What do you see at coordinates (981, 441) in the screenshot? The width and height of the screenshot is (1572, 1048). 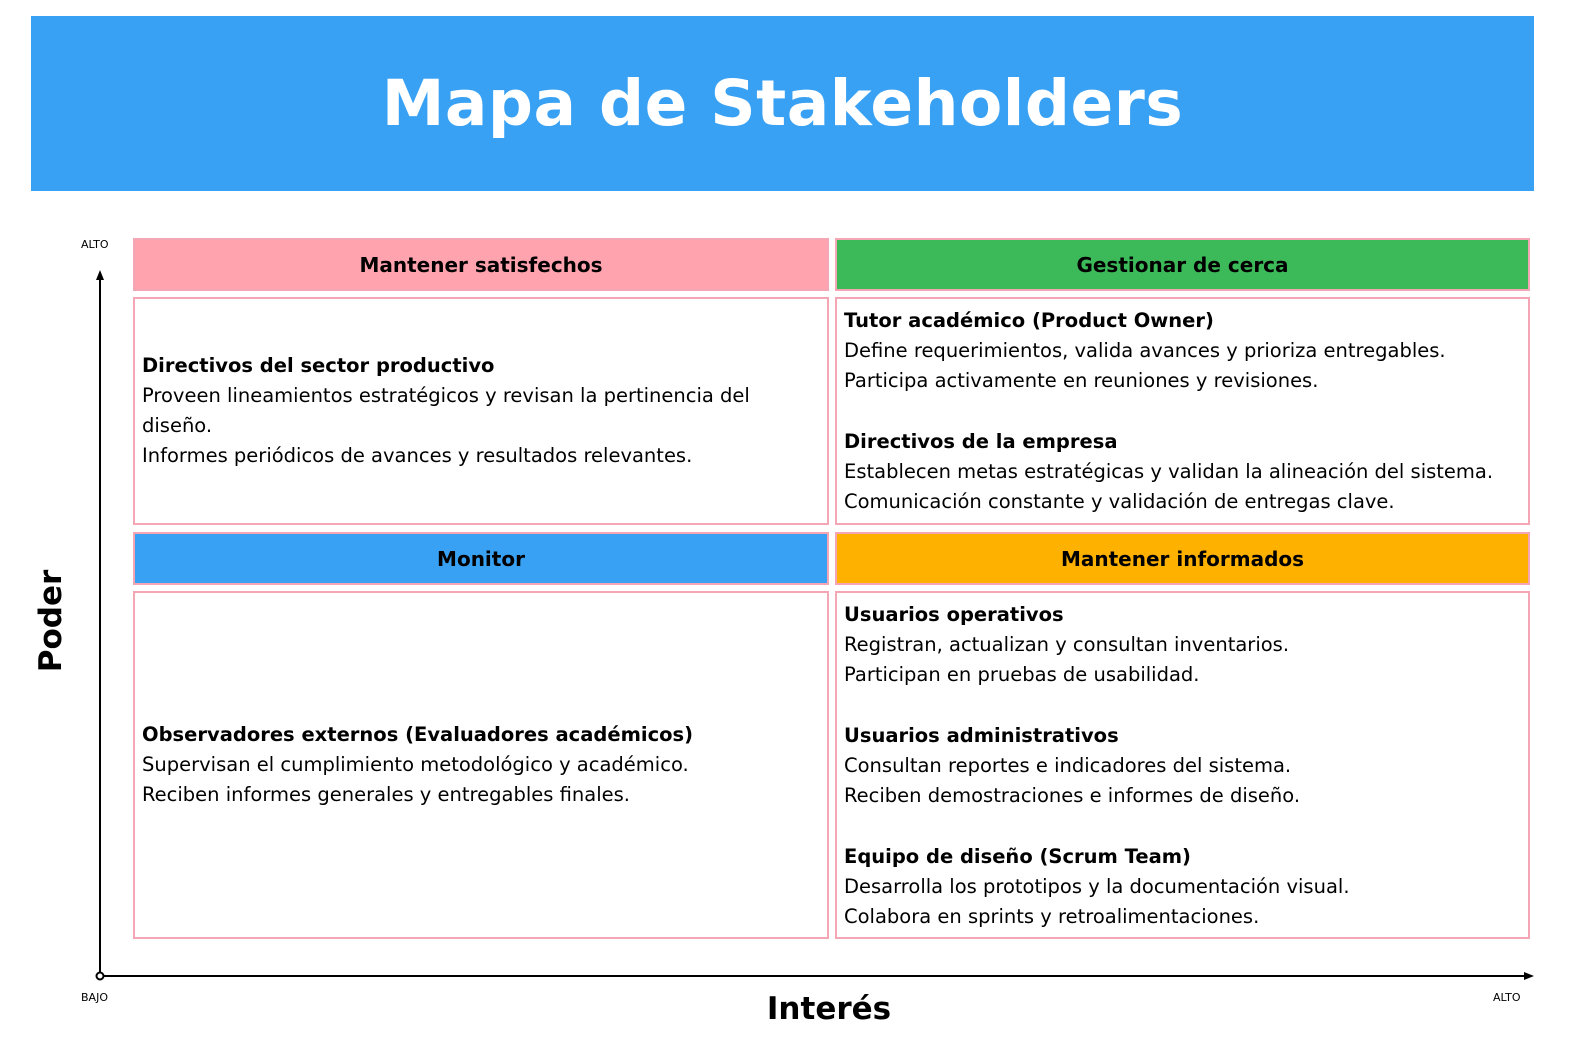 I see `stakeholder-title: Directivos de la empresa` at bounding box center [981, 441].